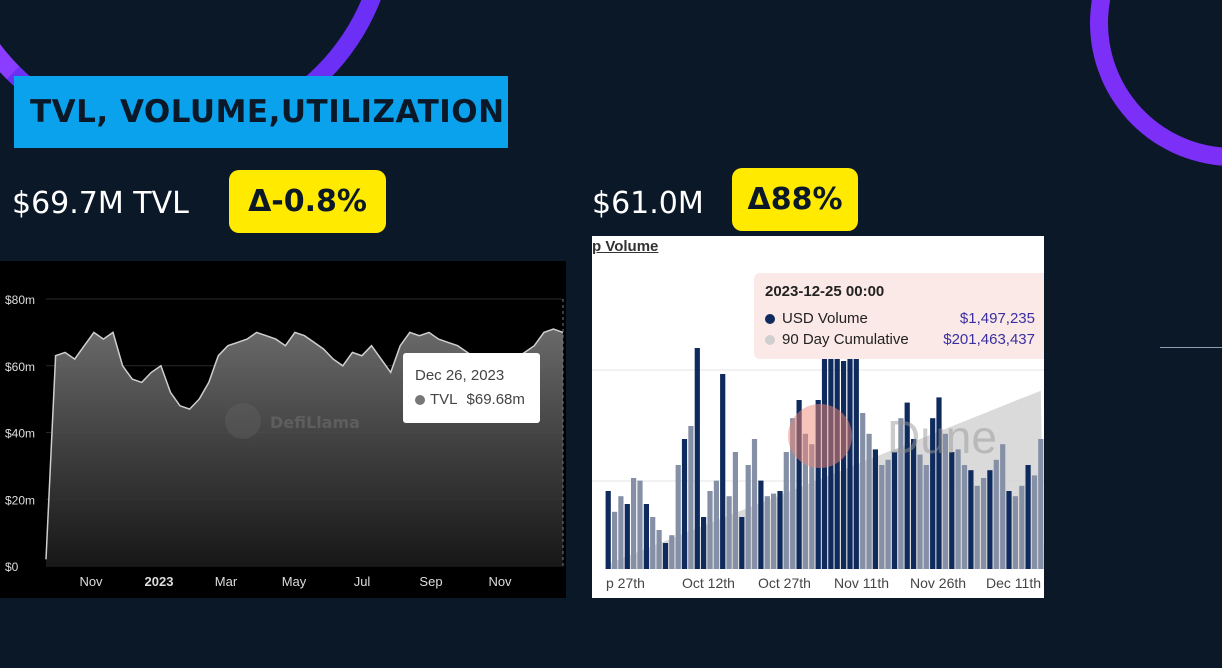 This screenshot has width=1222, height=668. I want to click on defillama-watermark-text: DefiLlama, so click(315, 422).